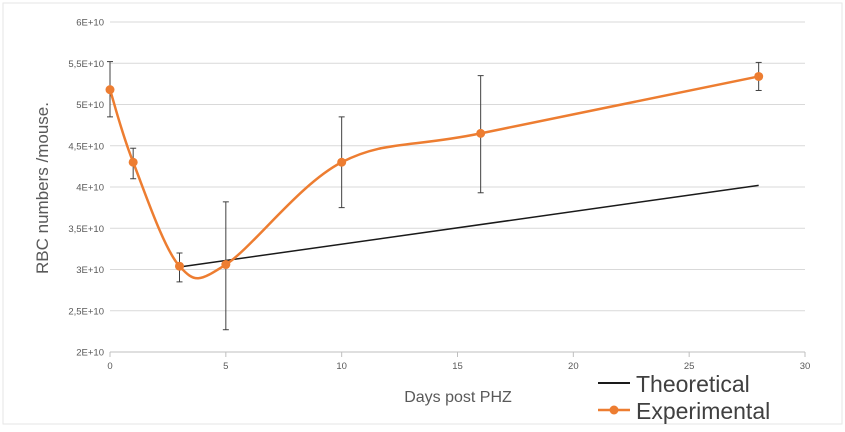 The height and width of the screenshot is (432, 845). I want to click on y-axis-label: RBC numbers /mouse., so click(42, 188).